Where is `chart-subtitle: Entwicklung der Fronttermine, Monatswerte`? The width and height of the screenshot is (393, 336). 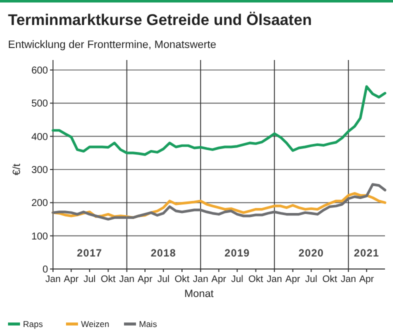
chart-subtitle: Entwicklung der Fronttermine, Monatswerte is located at coordinates (112, 45).